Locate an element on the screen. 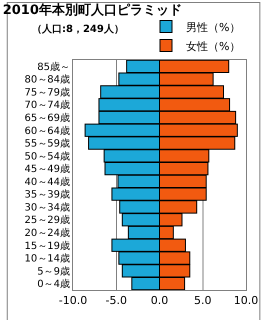 The height and width of the screenshot is (320, 270). y-tick-label: 45～49歳 is located at coordinates (47, 169).